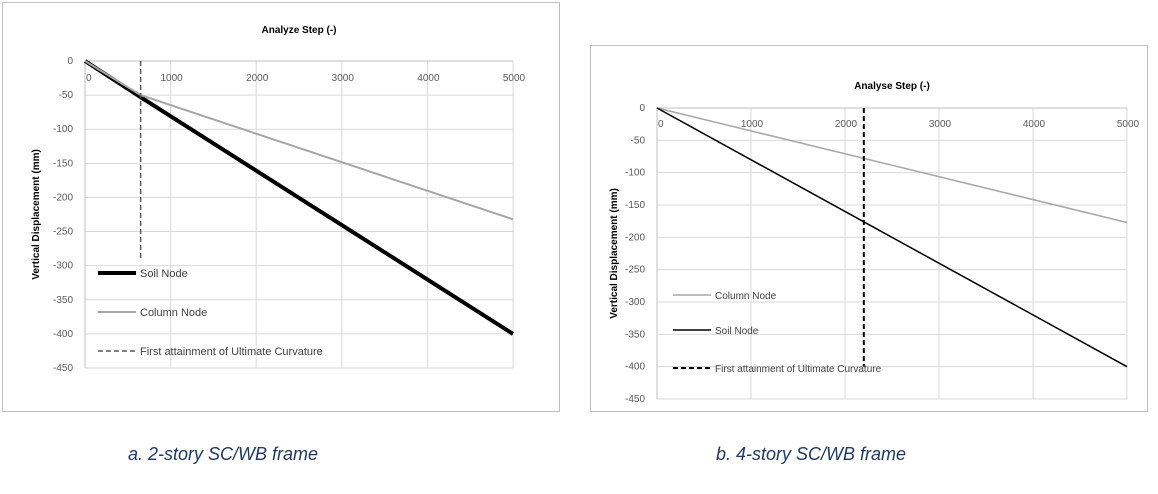 The image size is (1158, 494). Describe the element at coordinates (892, 86) in the screenshot. I see `x-axis-title: Analyse Step (-)` at that location.